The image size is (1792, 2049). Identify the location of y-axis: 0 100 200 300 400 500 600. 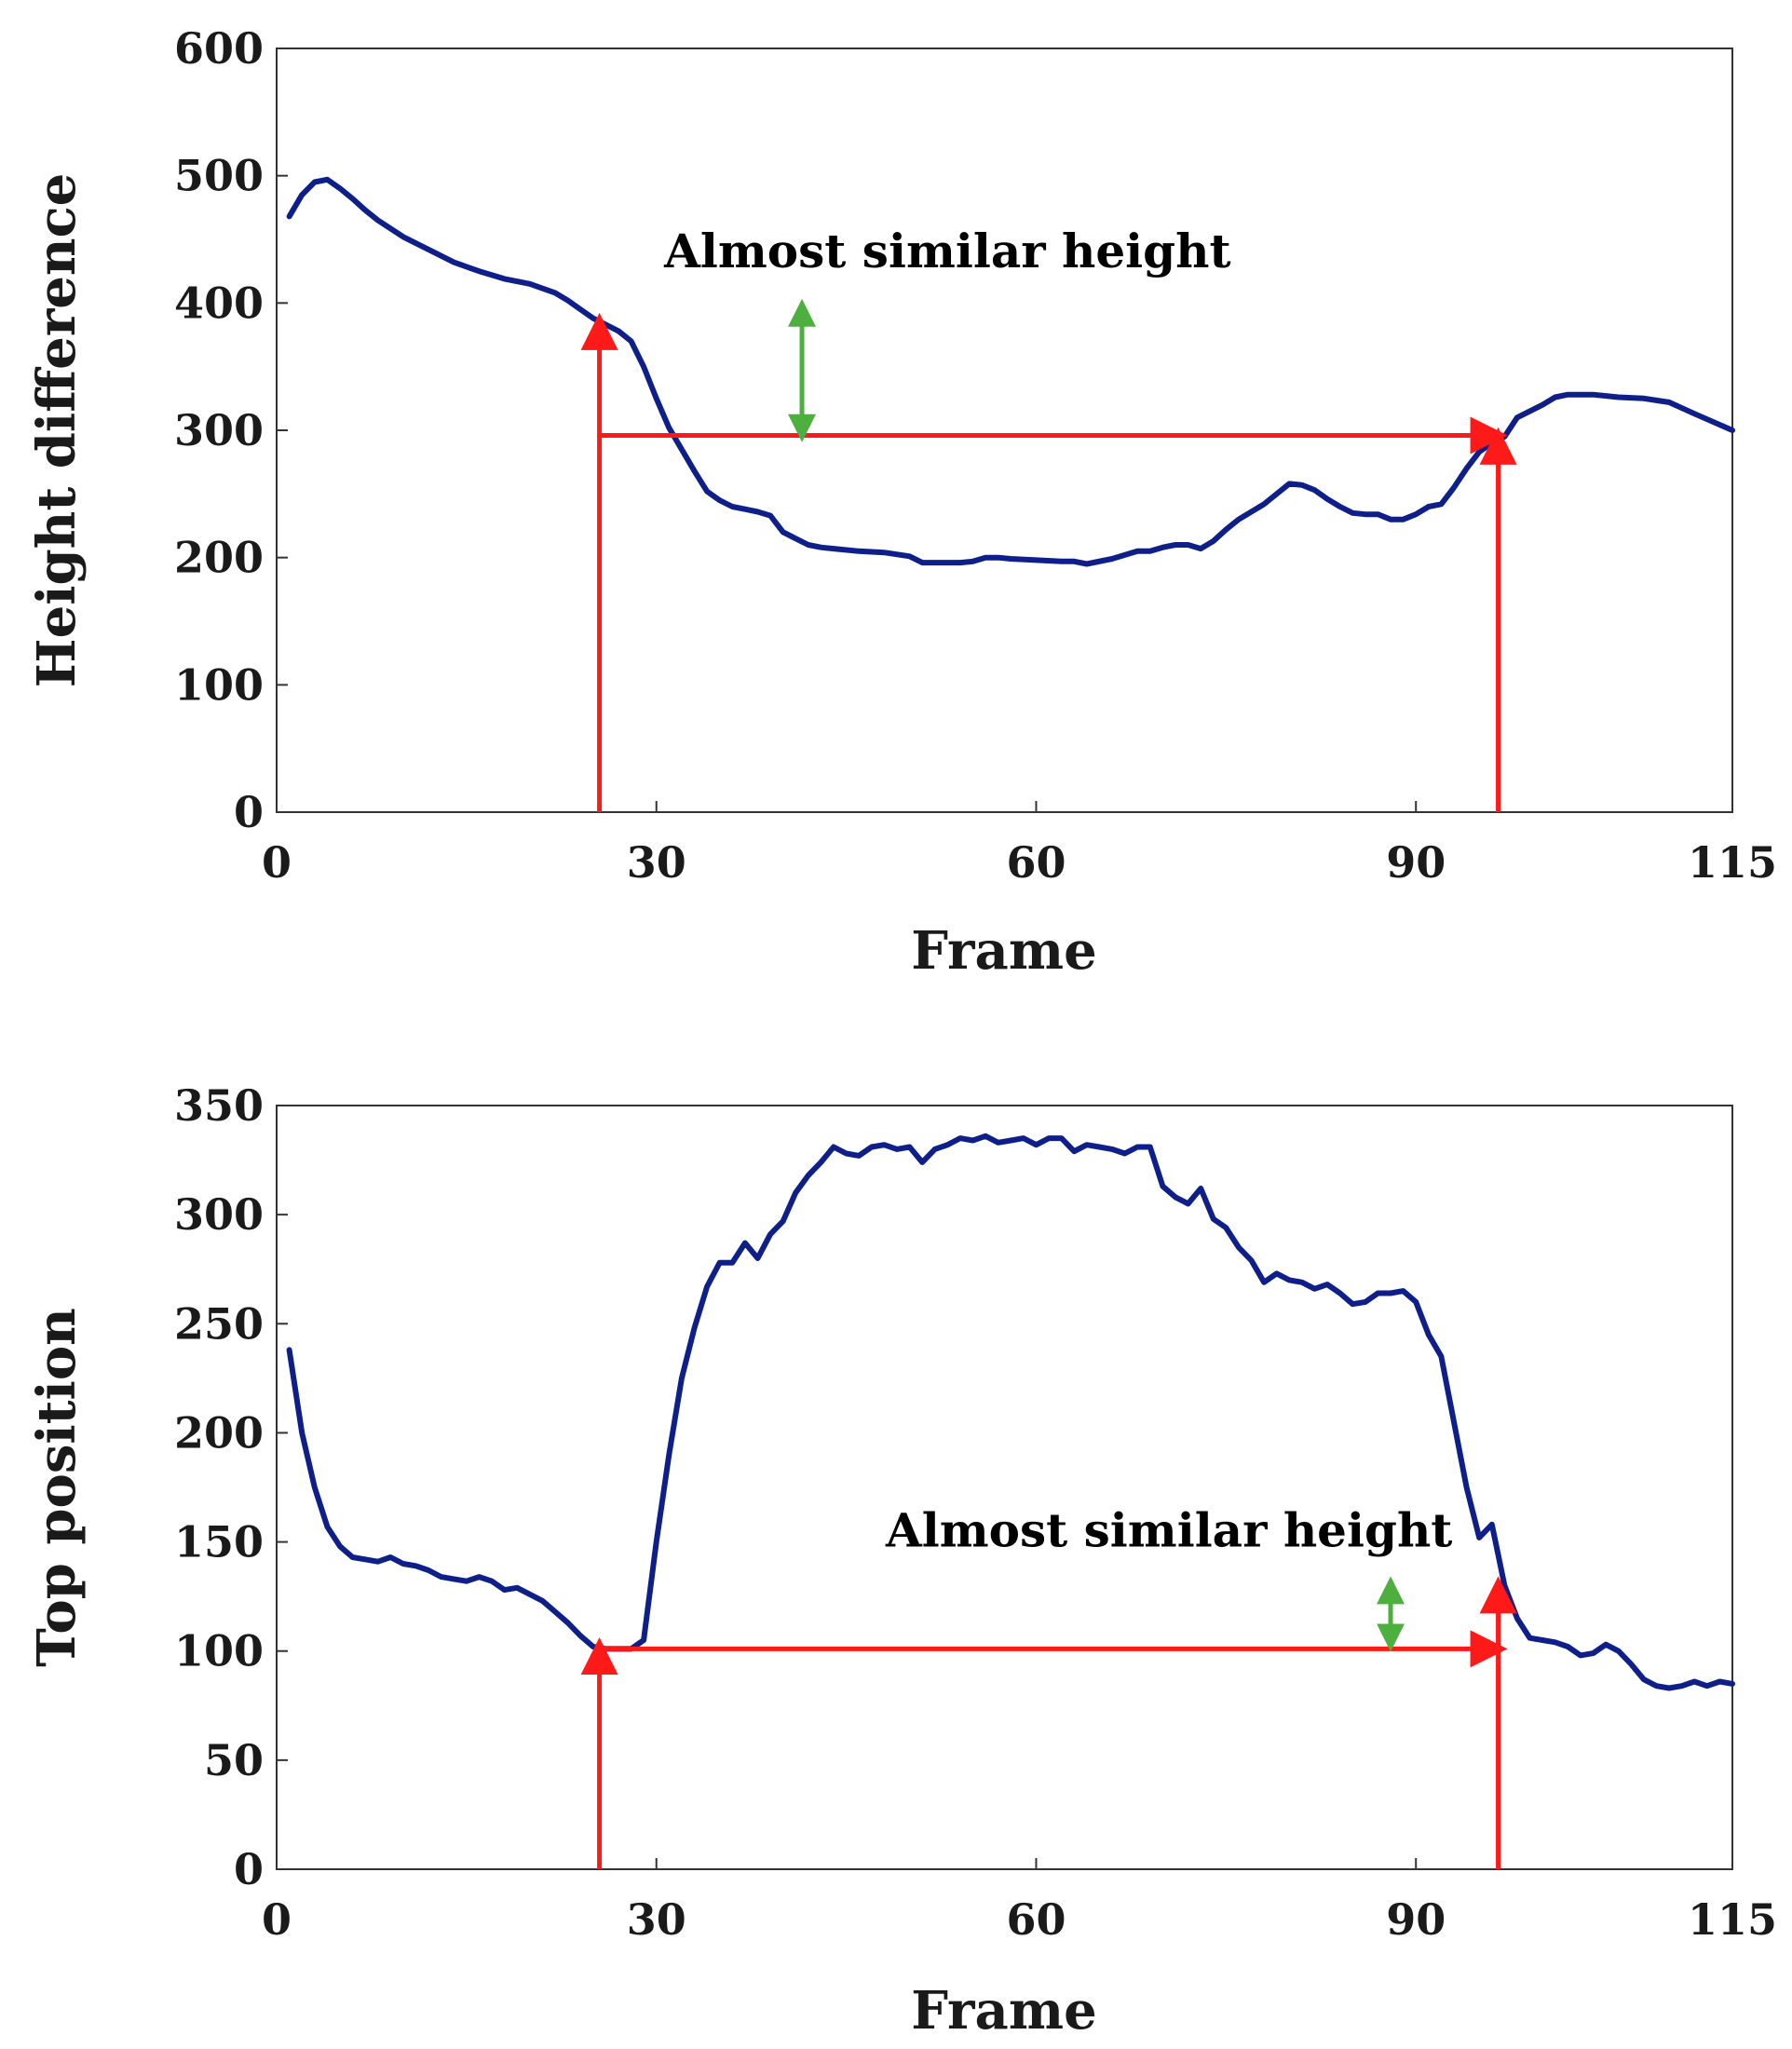
(231, 430).